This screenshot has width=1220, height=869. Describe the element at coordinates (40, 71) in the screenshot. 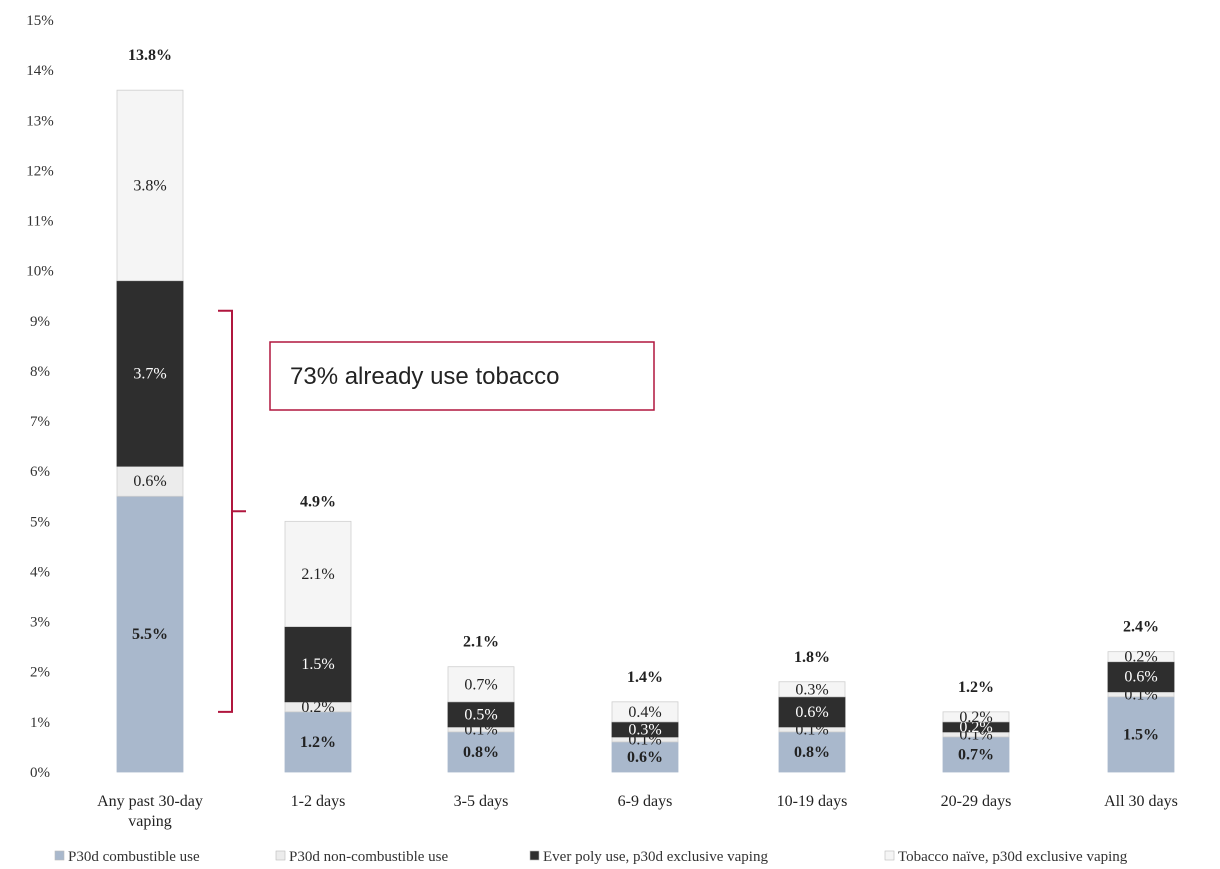

I see `y-tick-label: 14%` at that location.